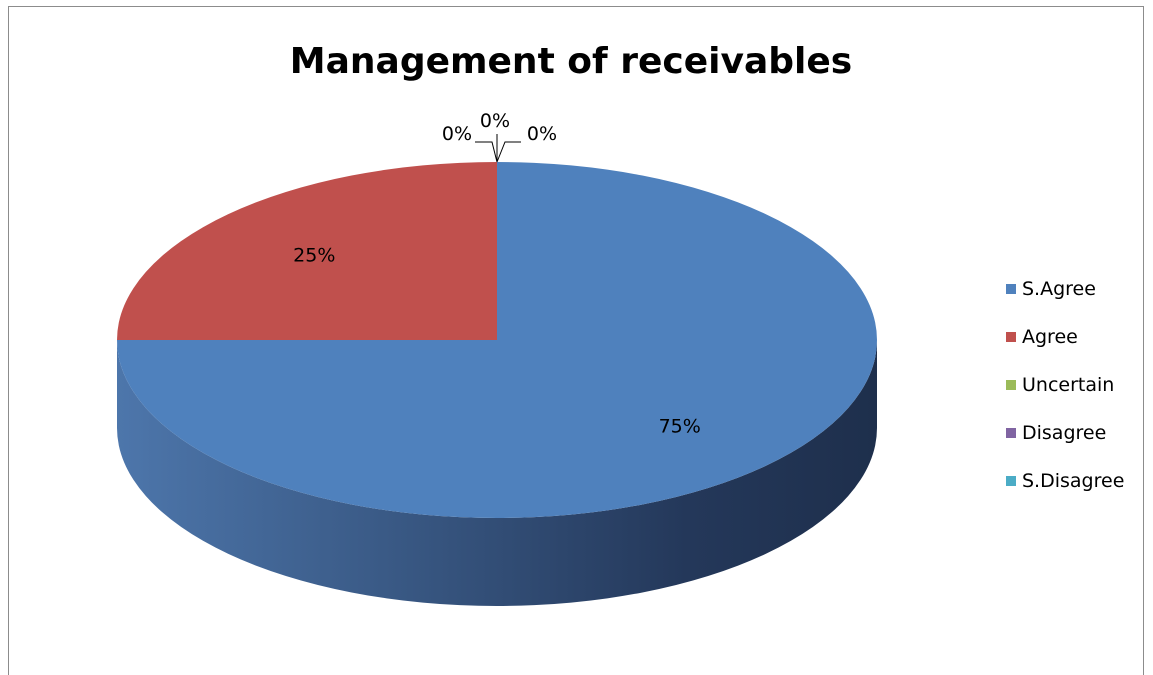 The image size is (1153, 675). What do you see at coordinates (571, 61) in the screenshot?
I see `chart-title: Management of receivables` at bounding box center [571, 61].